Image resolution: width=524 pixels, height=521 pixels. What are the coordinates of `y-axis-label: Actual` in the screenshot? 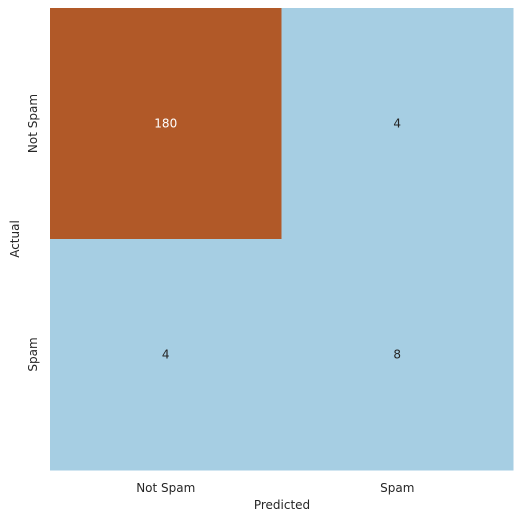 It's located at (15, 239).